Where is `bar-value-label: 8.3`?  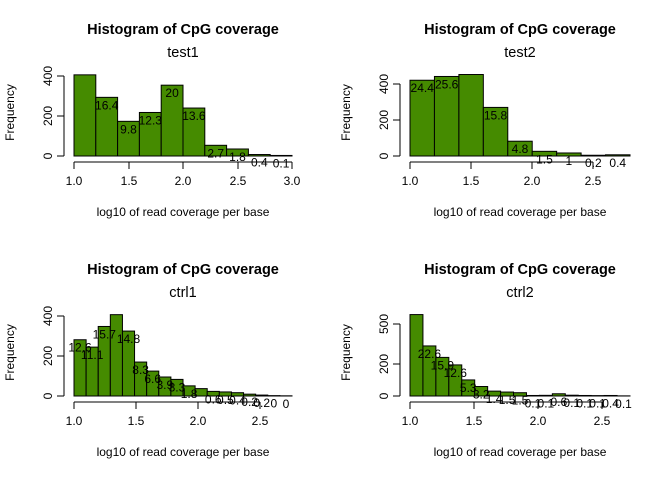
bar-value-label: 8.3 is located at coordinates (140, 370).